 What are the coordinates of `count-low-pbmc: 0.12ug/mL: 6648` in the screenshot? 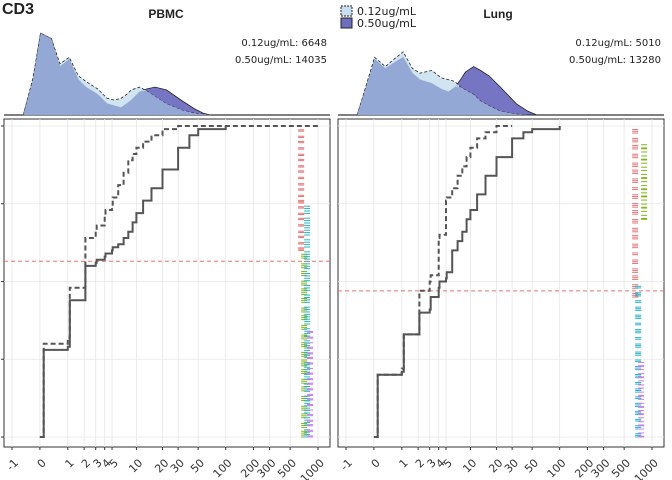 It's located at (284, 43).